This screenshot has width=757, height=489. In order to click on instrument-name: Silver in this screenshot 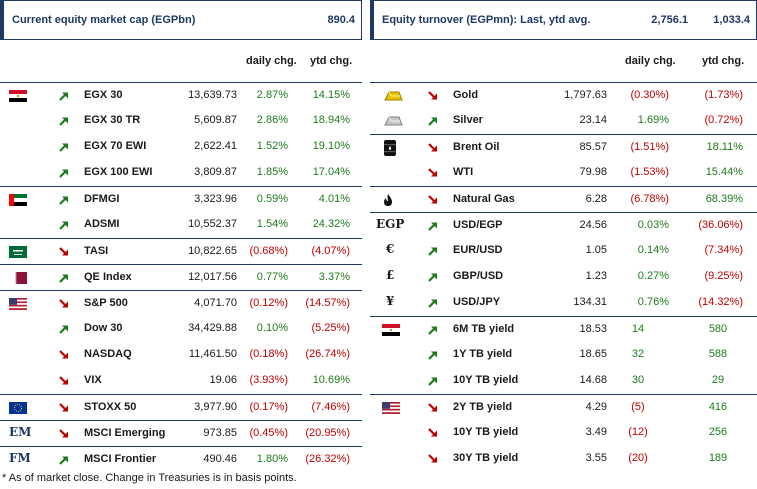, I will do `click(468, 120)`.